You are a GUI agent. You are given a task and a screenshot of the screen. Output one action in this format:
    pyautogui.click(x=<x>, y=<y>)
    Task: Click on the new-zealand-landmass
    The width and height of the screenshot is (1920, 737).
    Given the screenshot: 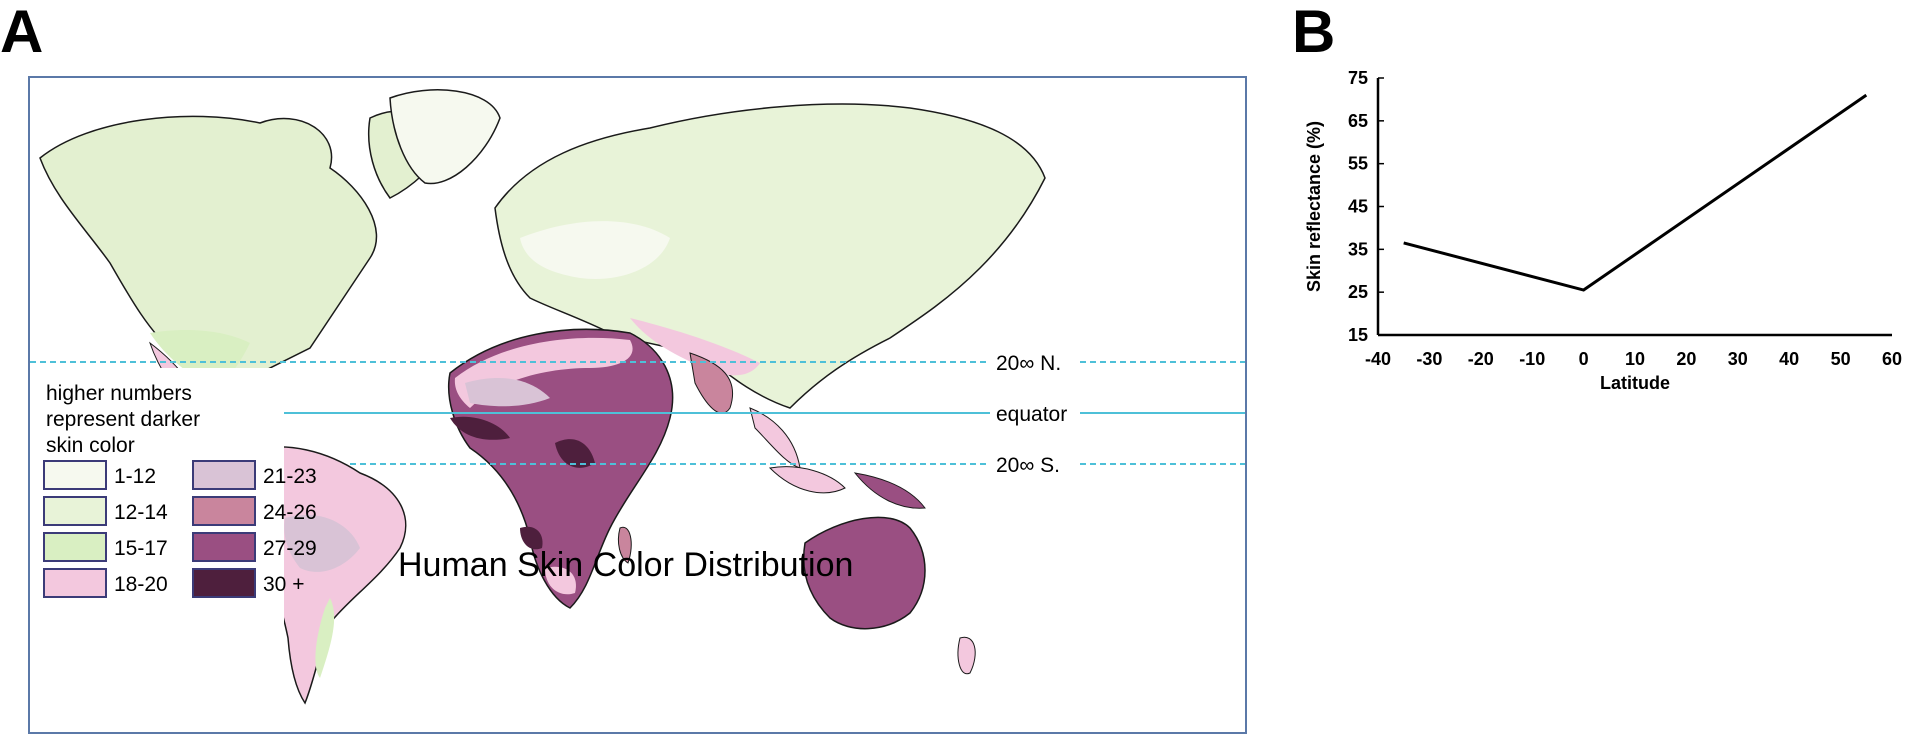 What is the action you would take?
    pyautogui.click(x=966, y=655)
    